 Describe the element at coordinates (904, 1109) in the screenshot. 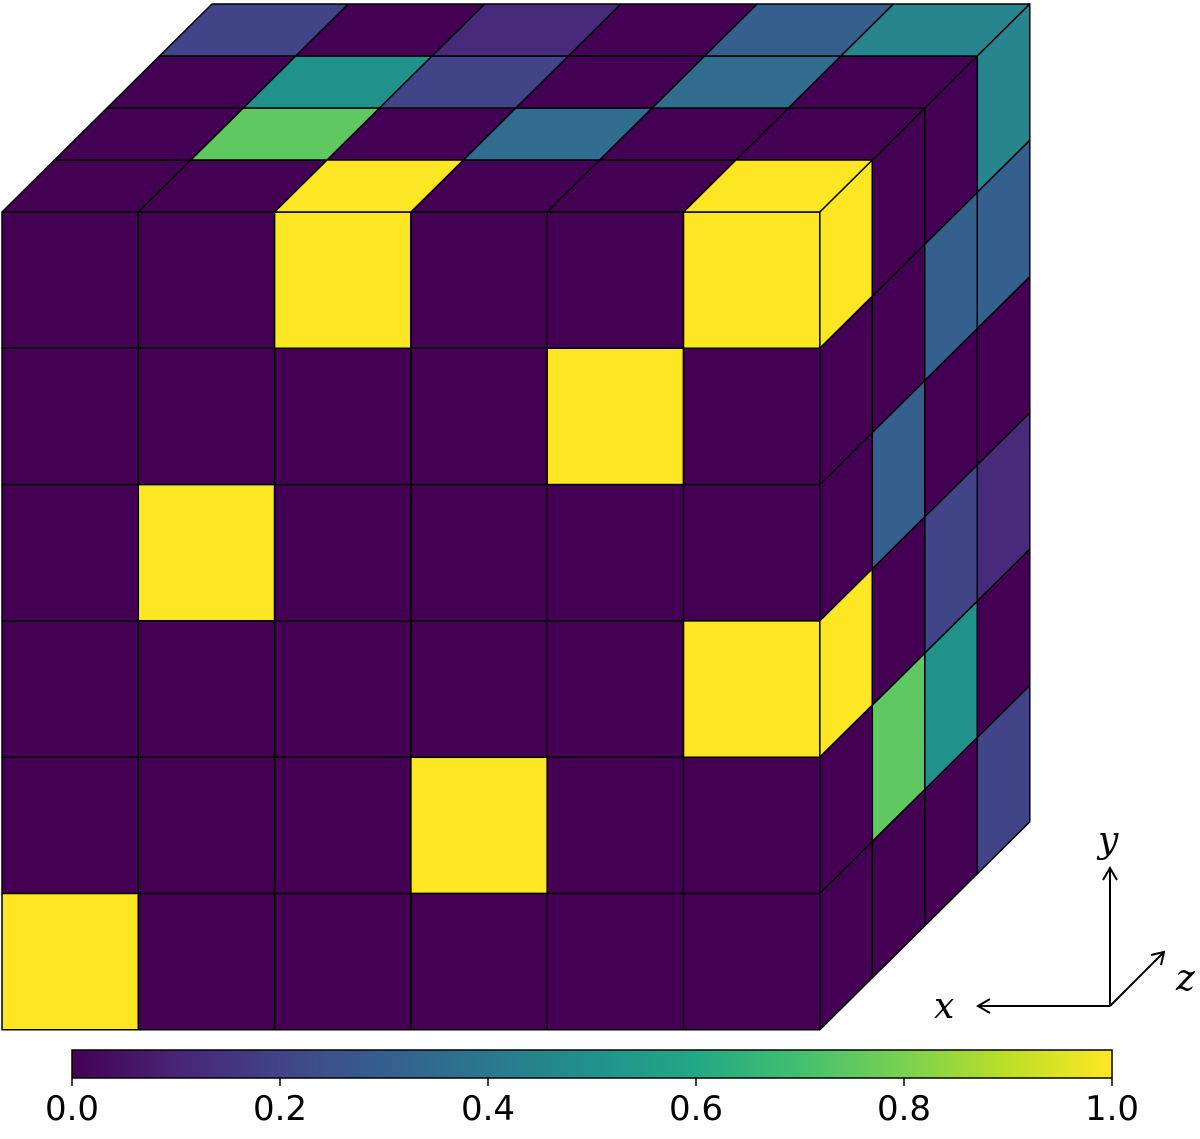

I see `colorbar-tick-label: 0.8` at that location.